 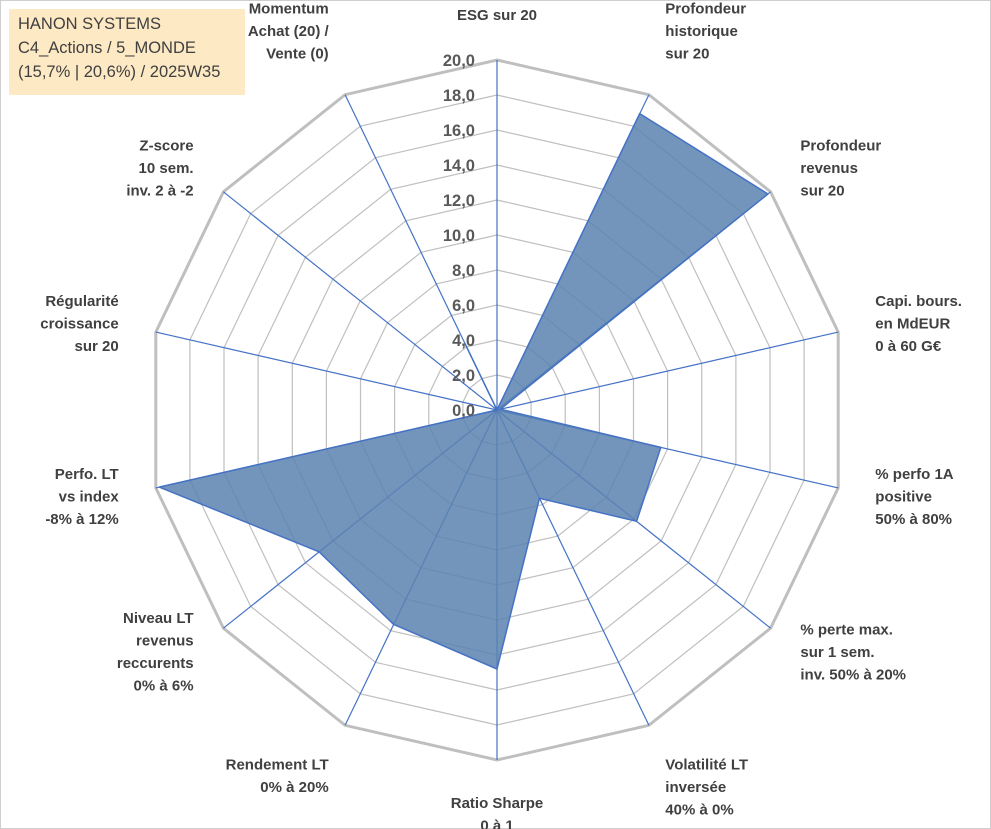 I want to click on tick-label: 4,0, so click(x=463, y=341).